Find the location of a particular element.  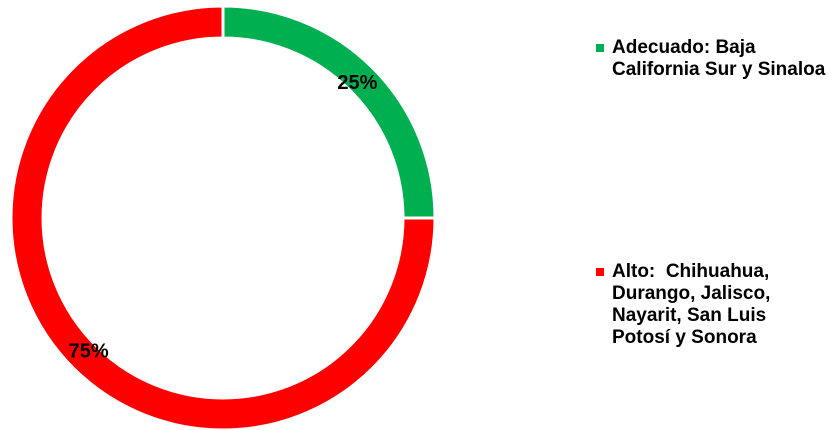

donut-slice is located at coordinates (329, 112).